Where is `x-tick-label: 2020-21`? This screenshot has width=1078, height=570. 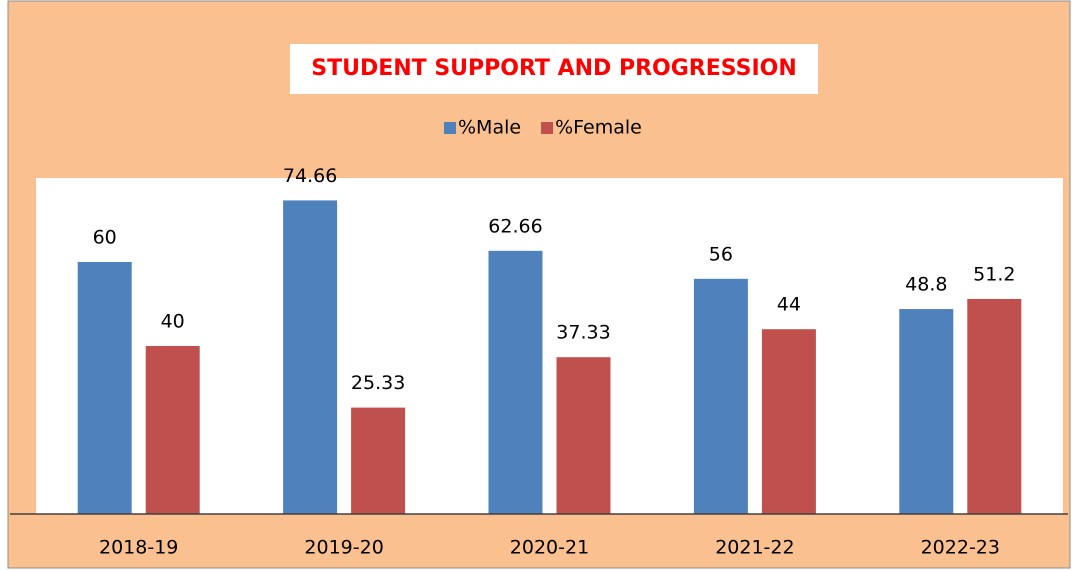
x-tick-label: 2020-21 is located at coordinates (549, 548).